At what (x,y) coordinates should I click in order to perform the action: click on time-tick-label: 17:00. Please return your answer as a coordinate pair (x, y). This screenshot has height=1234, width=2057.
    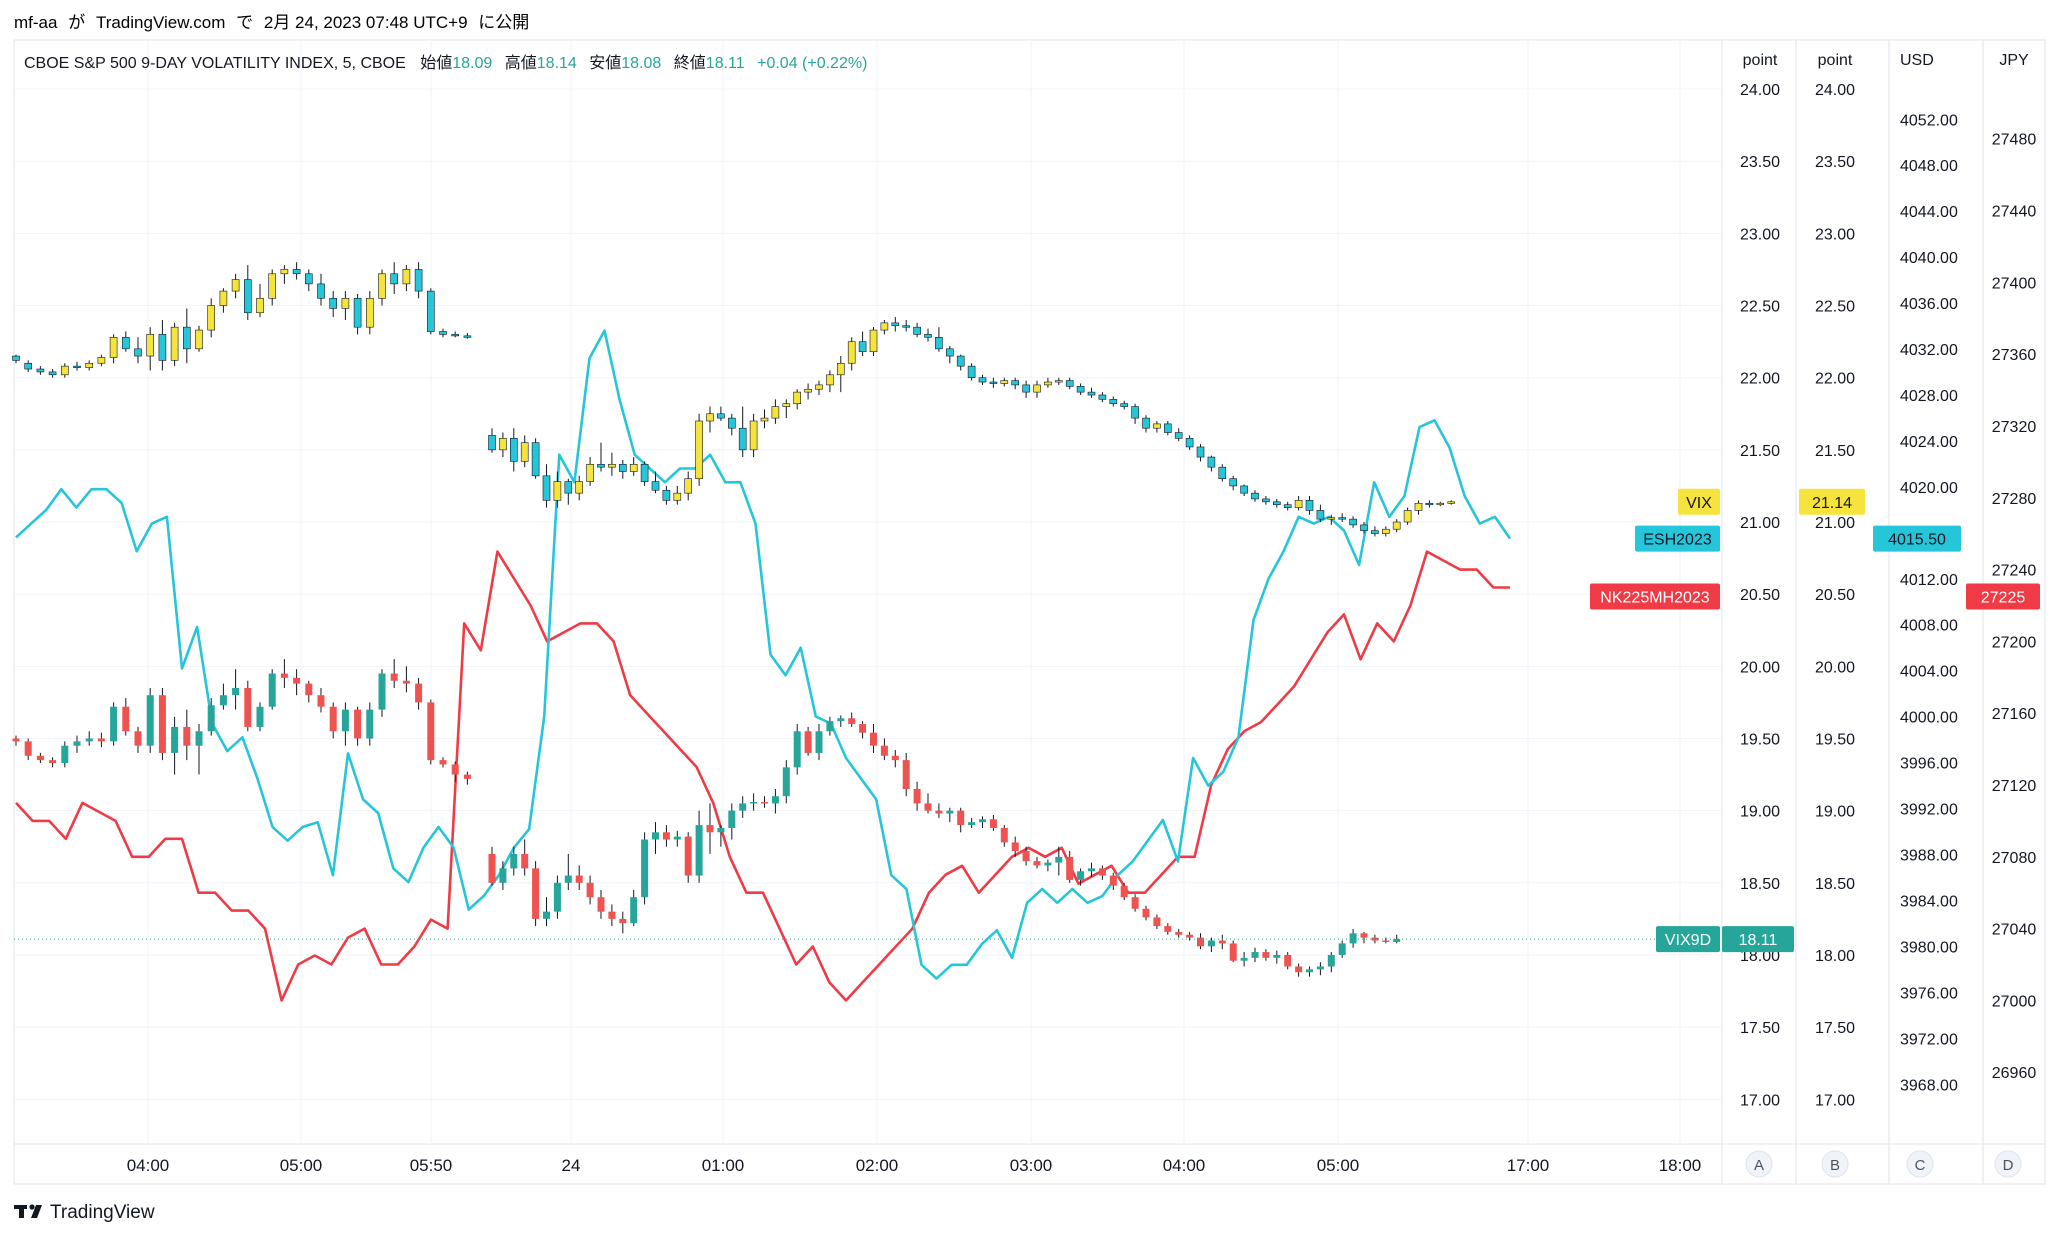
    Looking at the image, I should click on (1528, 1165).